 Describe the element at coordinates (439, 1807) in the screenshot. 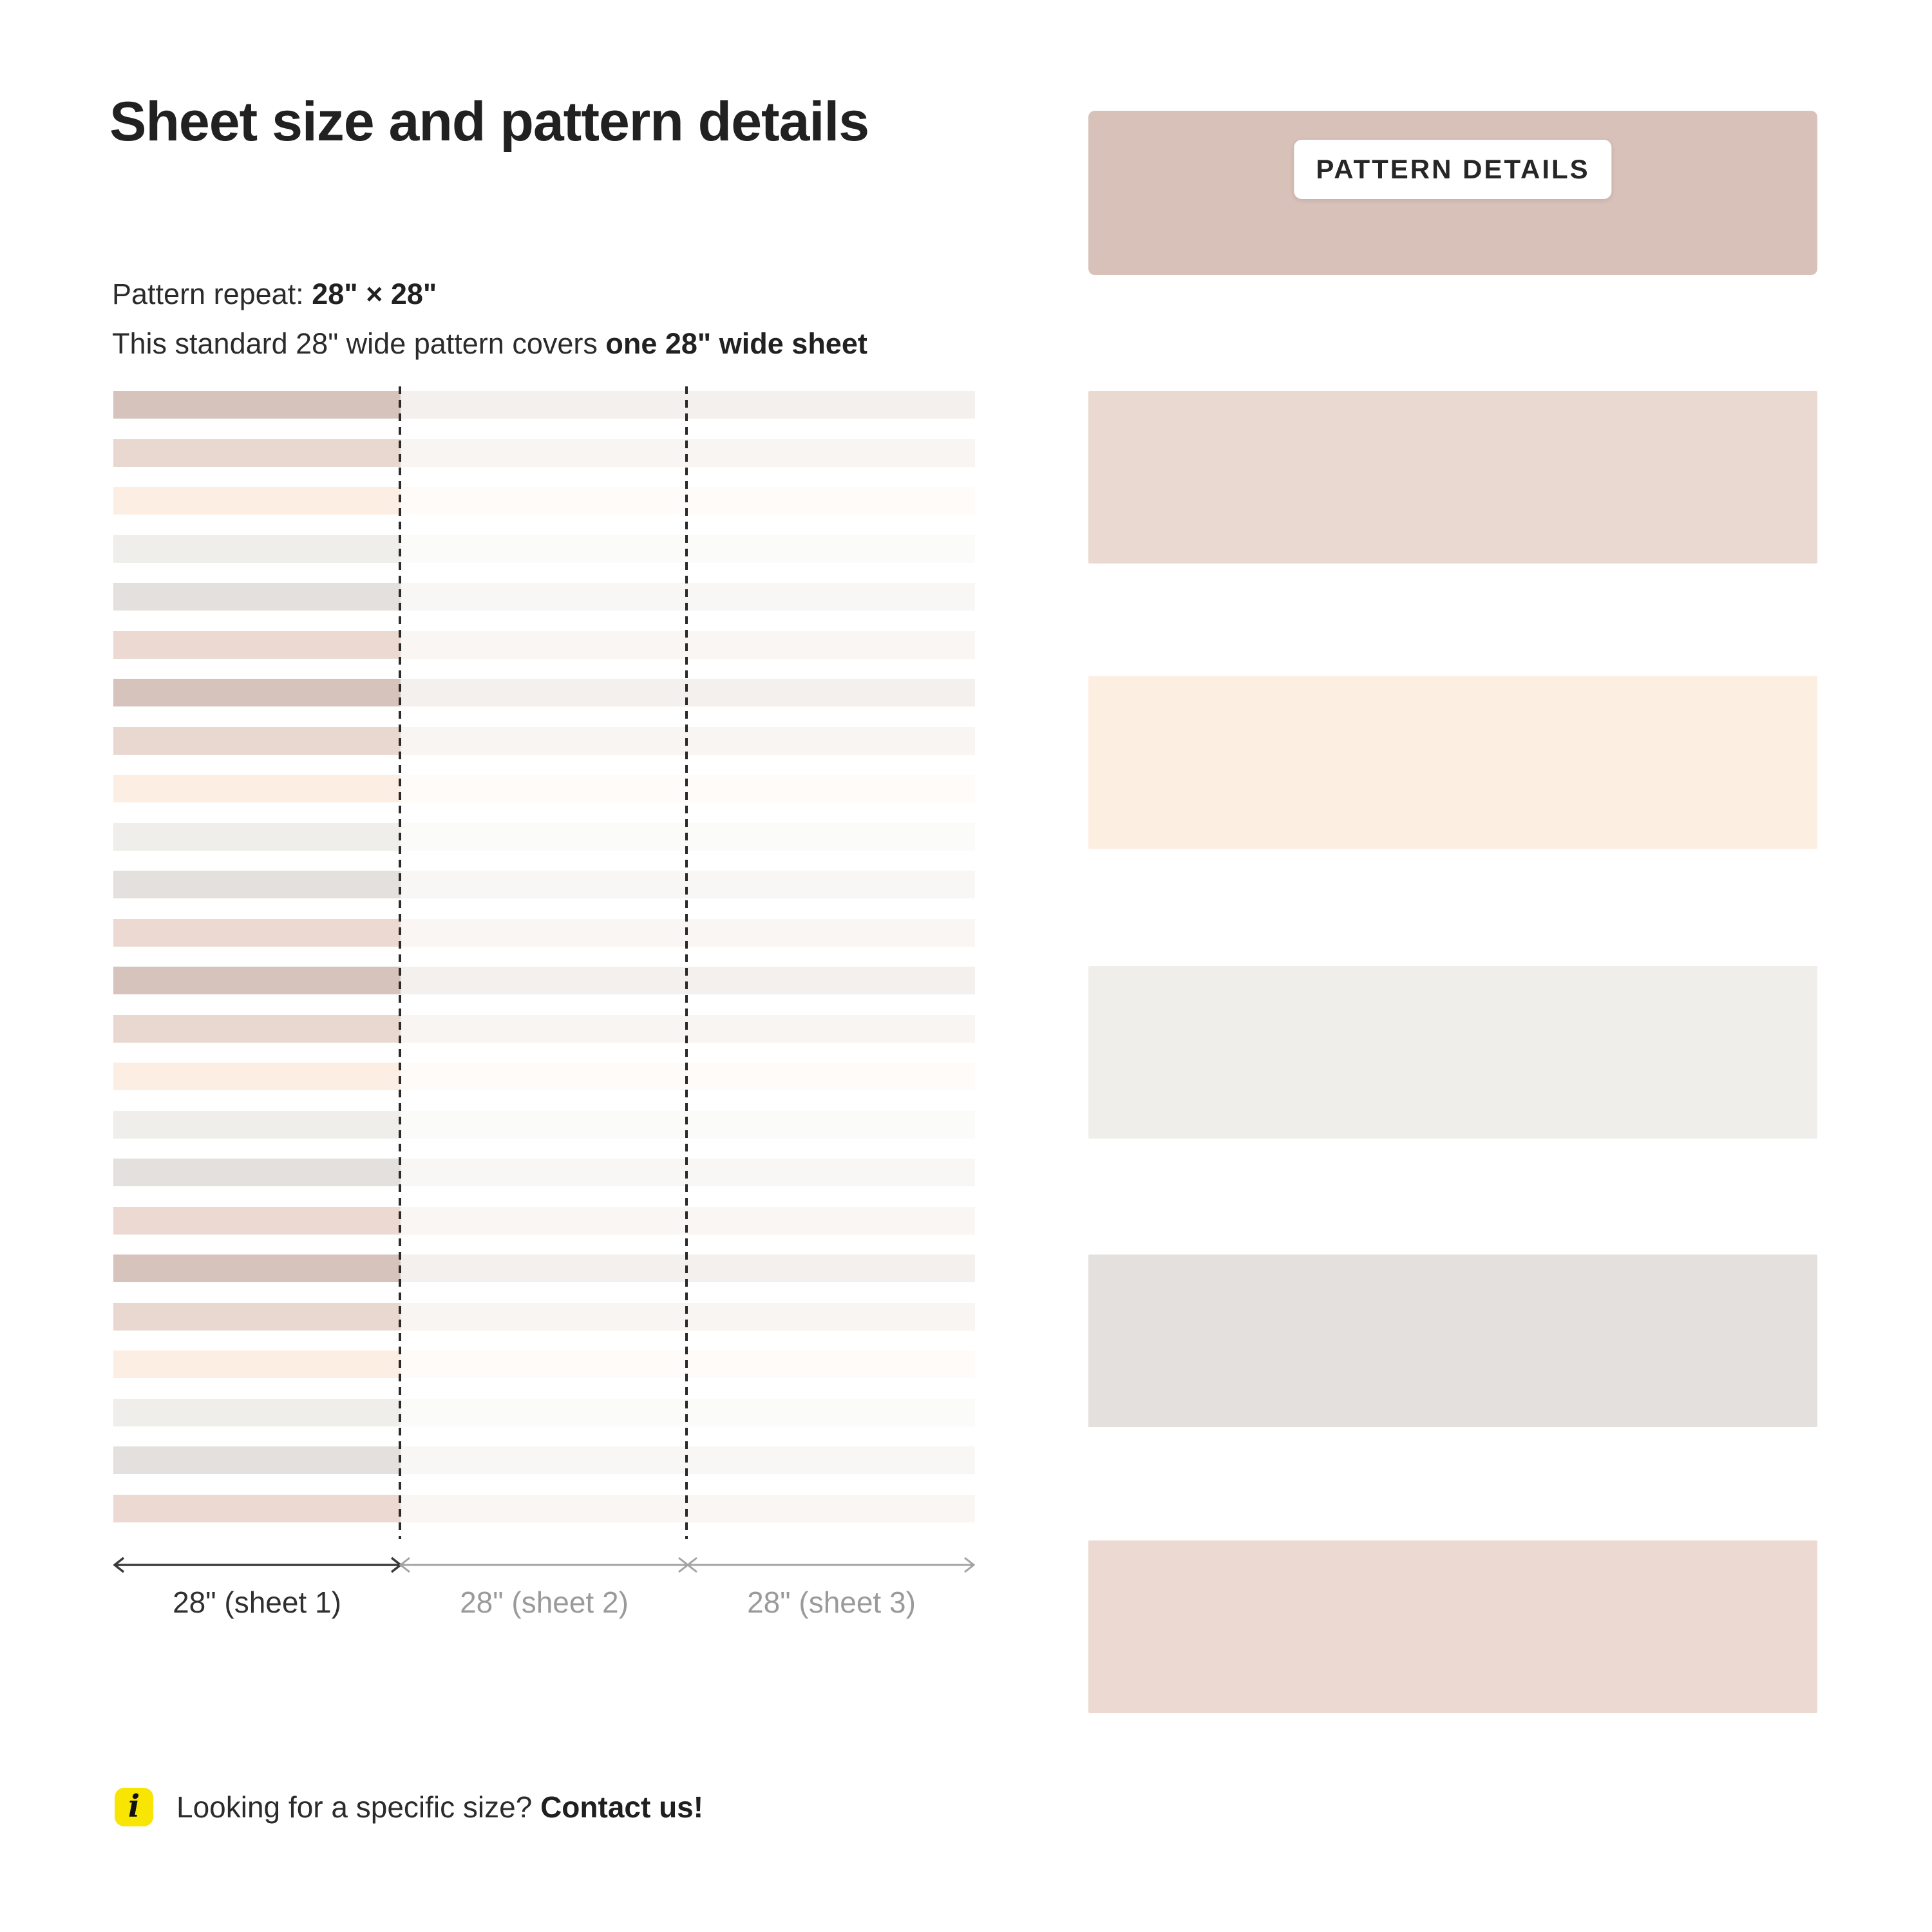

I see `footer-text: Looking for a specific size? Contact us!` at that location.